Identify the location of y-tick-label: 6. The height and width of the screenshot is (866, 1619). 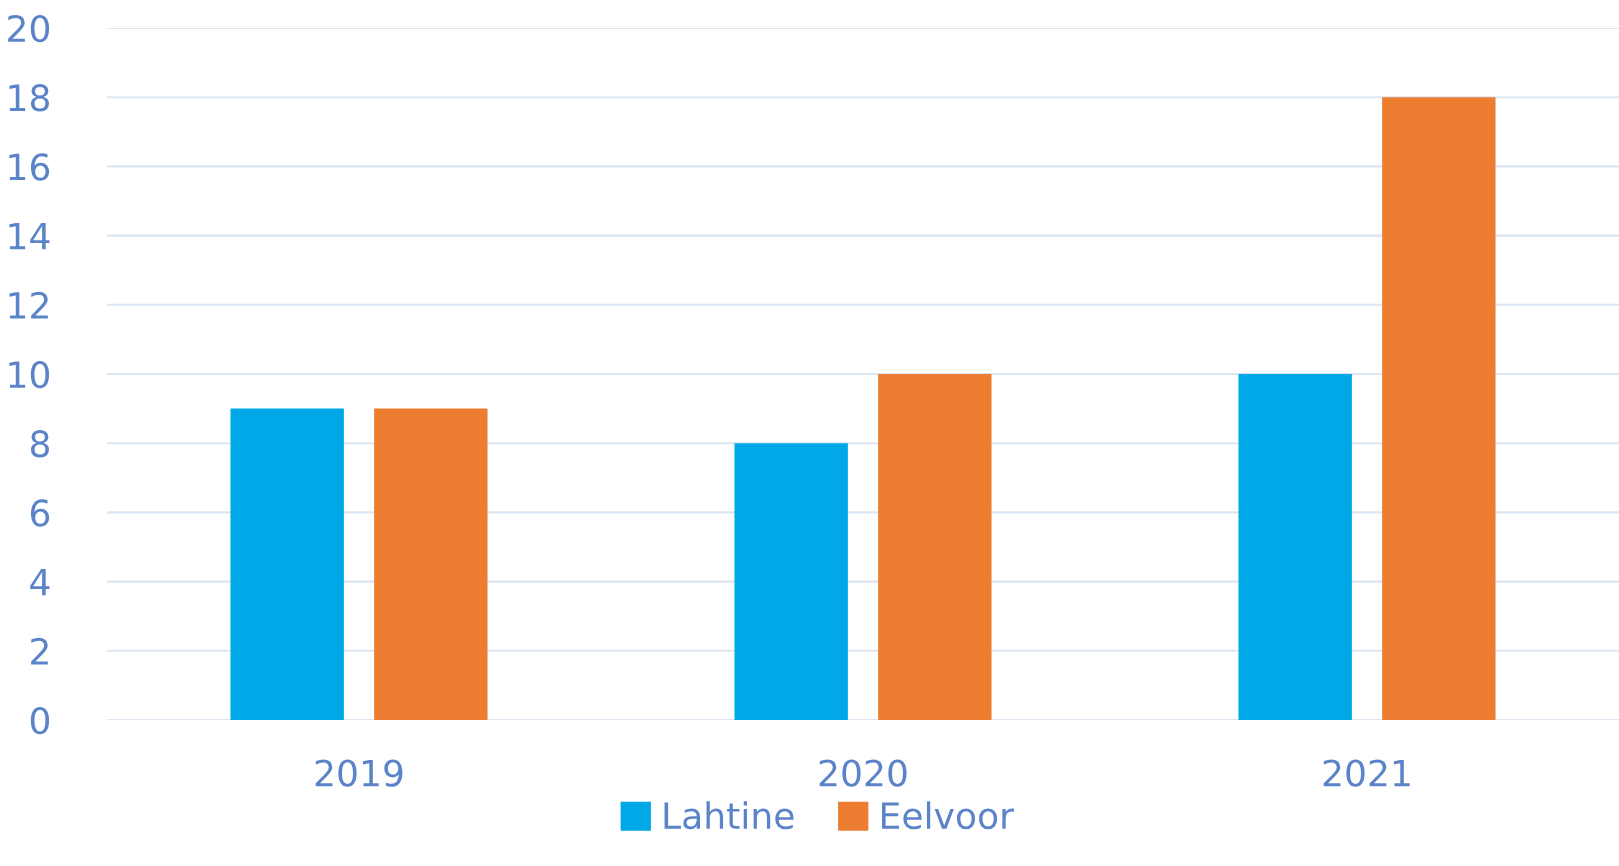
(40, 513).